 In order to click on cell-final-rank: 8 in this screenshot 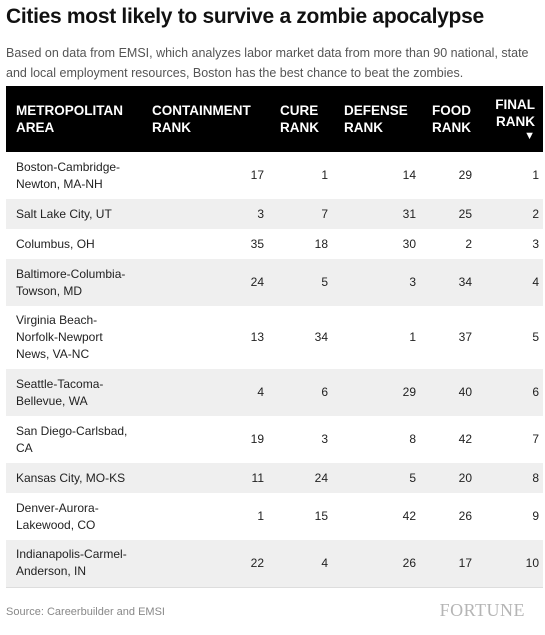, I will do `click(535, 477)`.